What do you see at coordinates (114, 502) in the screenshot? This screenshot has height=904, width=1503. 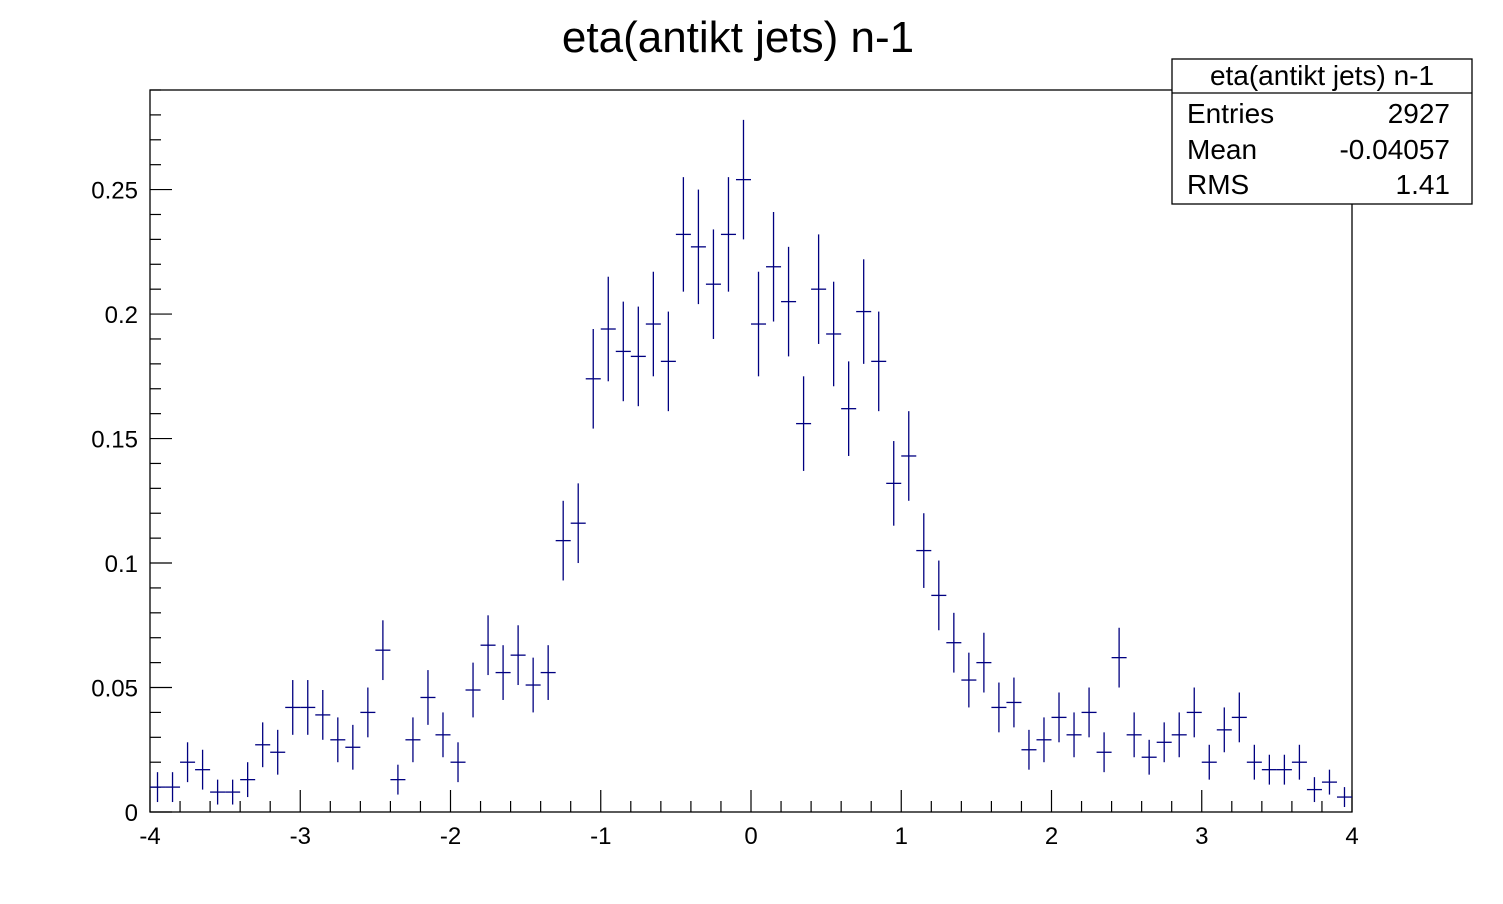 I see `y-tick-labels: 0 0.05 0.1 0.15 0.2 0.25` at bounding box center [114, 502].